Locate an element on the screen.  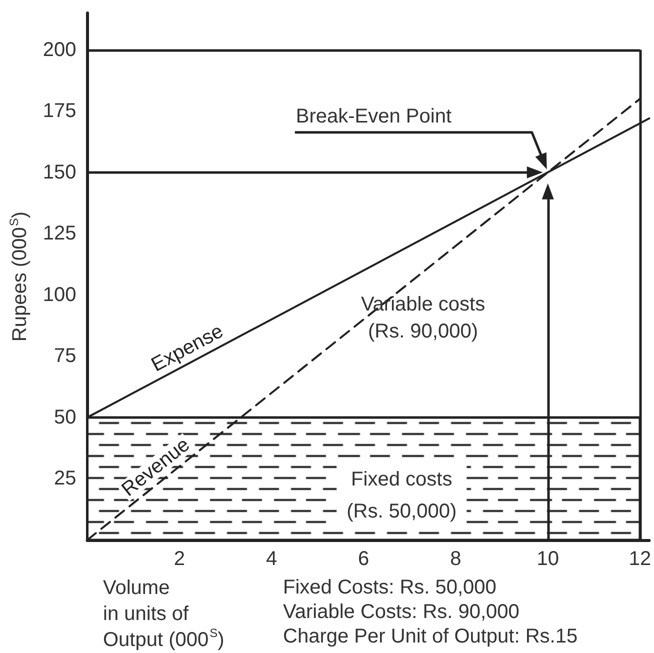
x-tick-label: 4 is located at coordinates (272, 559).